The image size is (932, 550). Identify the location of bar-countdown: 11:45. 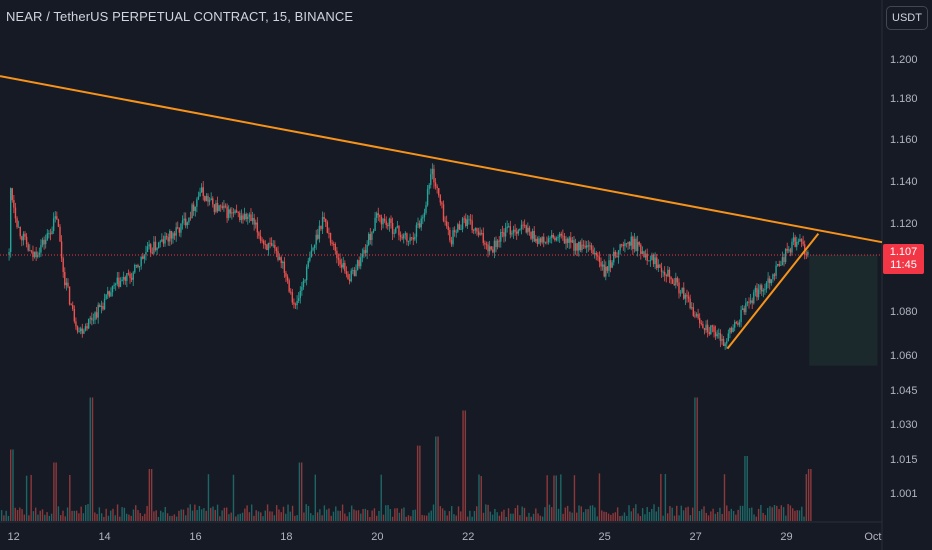
(903, 265).